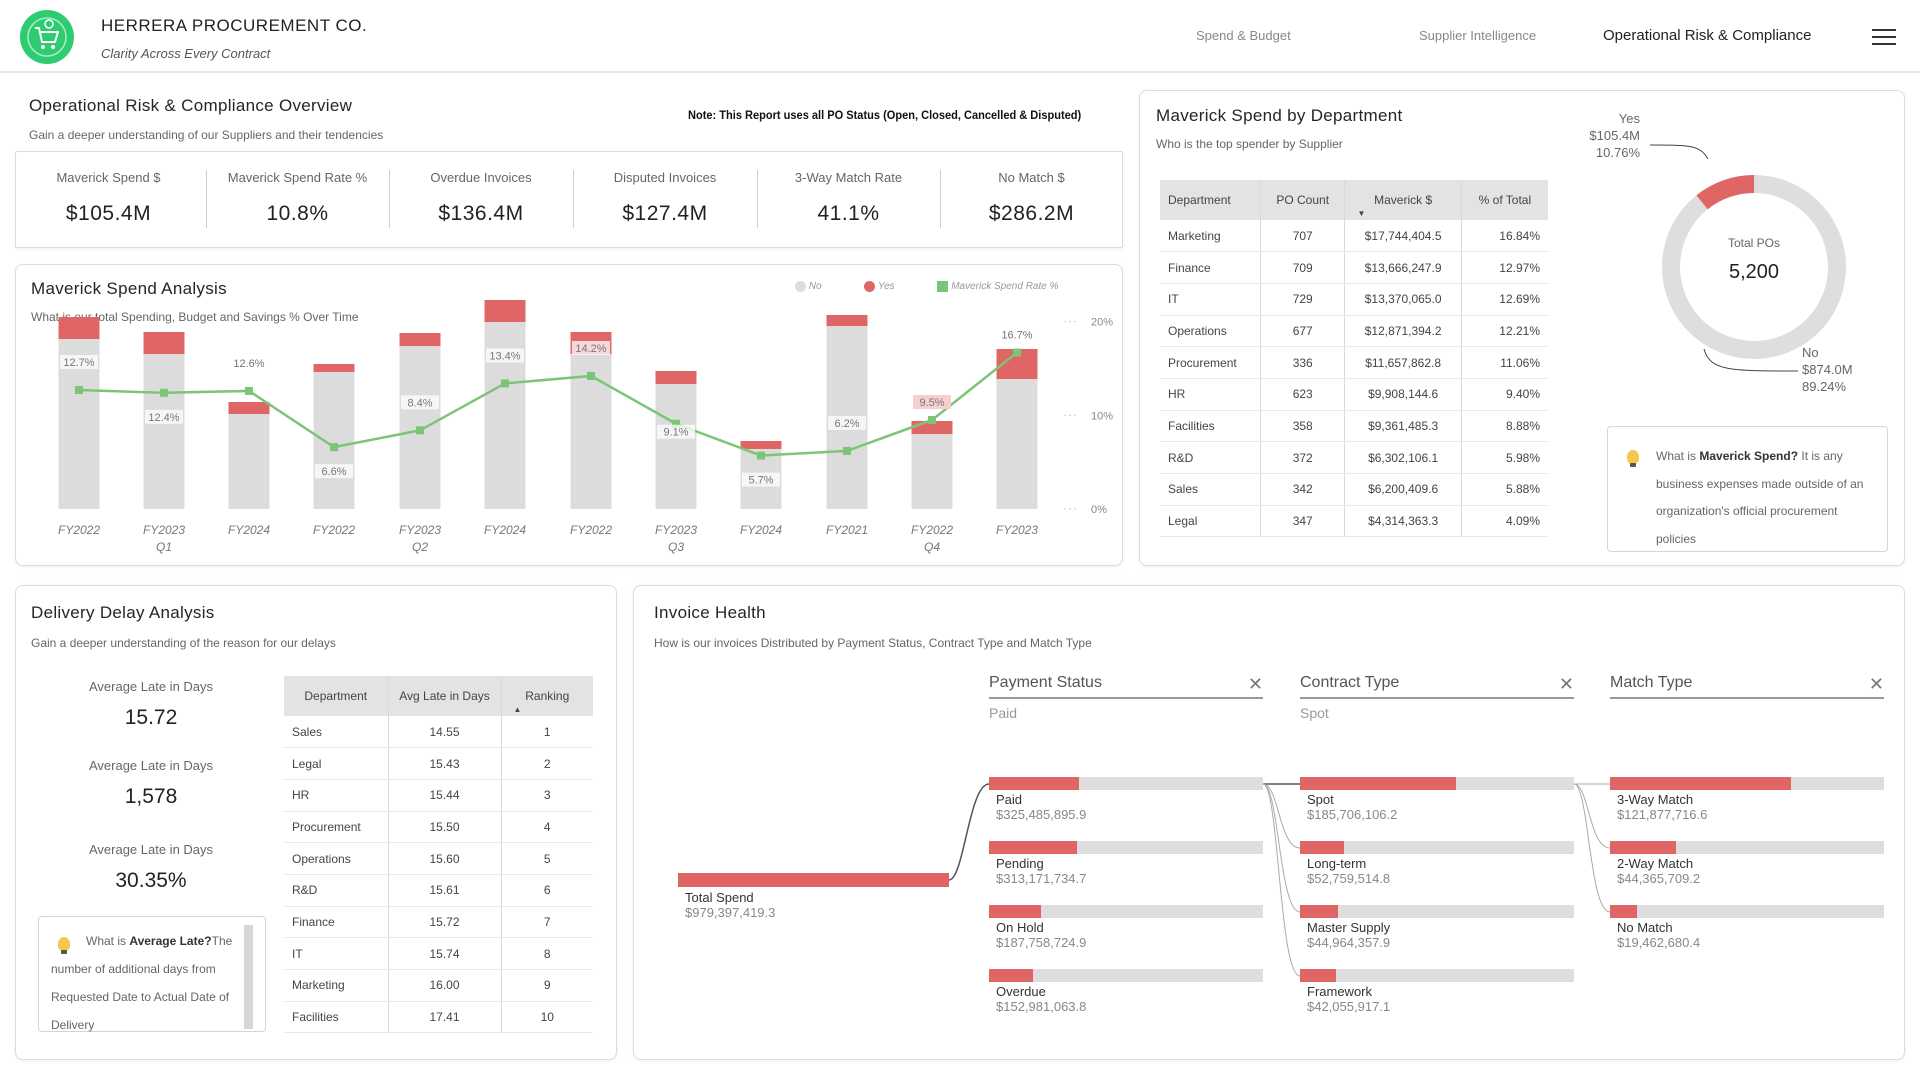 The width and height of the screenshot is (1920, 1080). I want to click on y2-tick-label: 20%, so click(1102, 323).